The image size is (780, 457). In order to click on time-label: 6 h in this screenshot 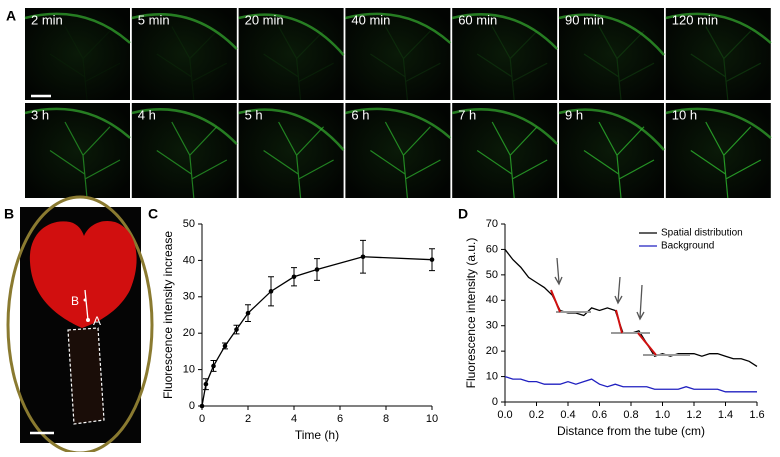, I will do `click(360, 114)`.